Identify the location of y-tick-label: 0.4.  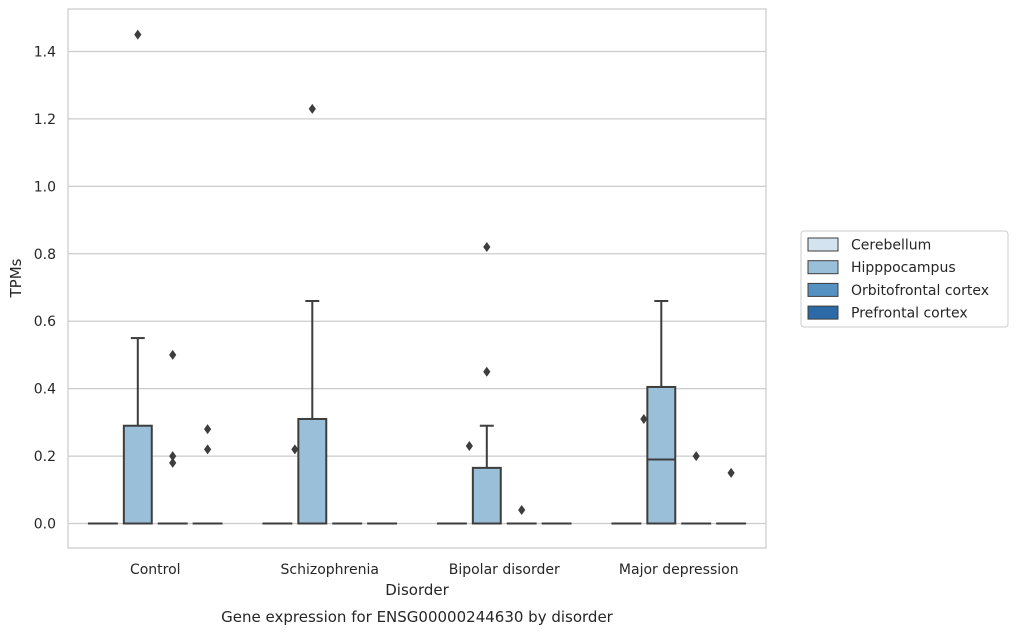
(45, 390).